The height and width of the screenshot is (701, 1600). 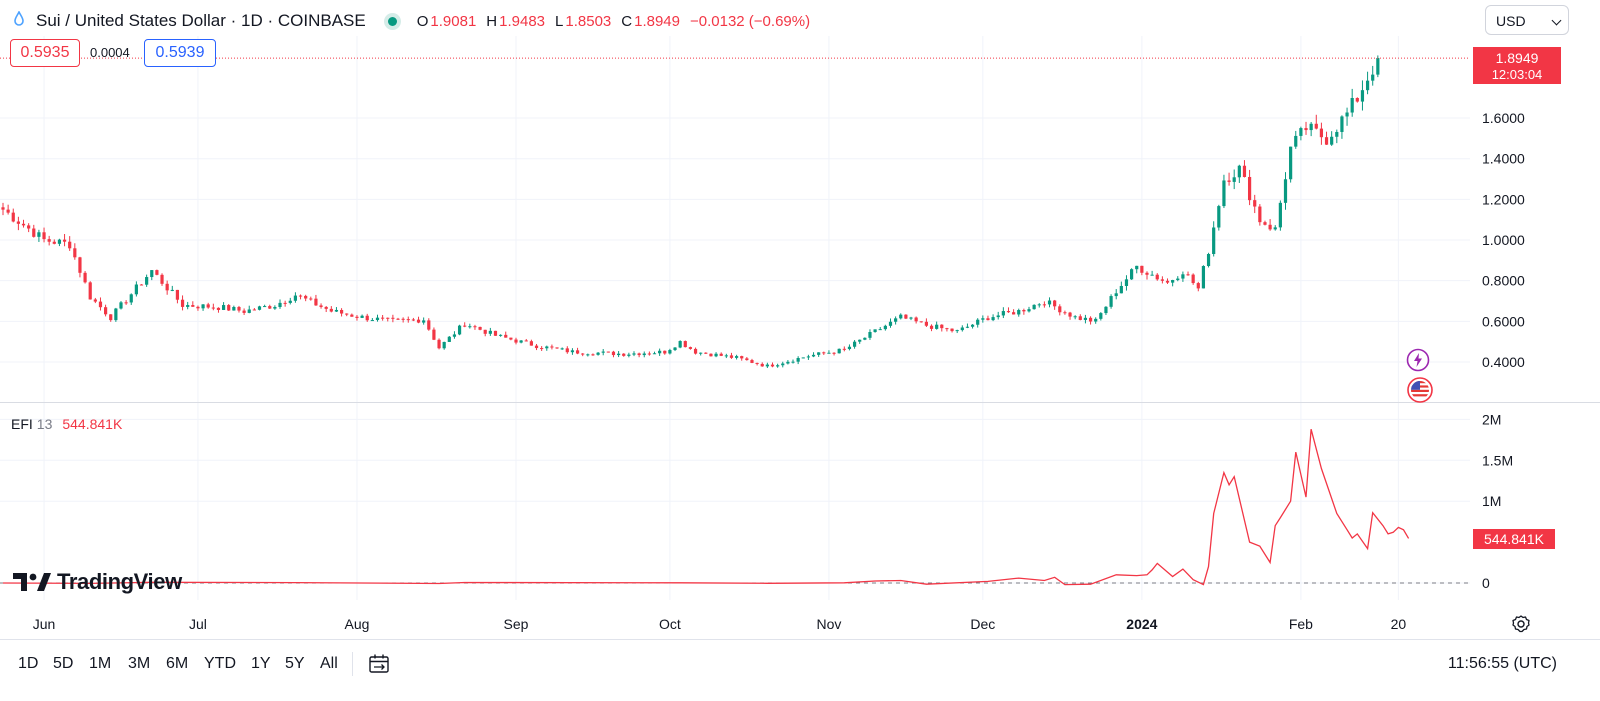 What do you see at coordinates (295, 663) in the screenshot?
I see `timeframe-5y: 5Y` at bounding box center [295, 663].